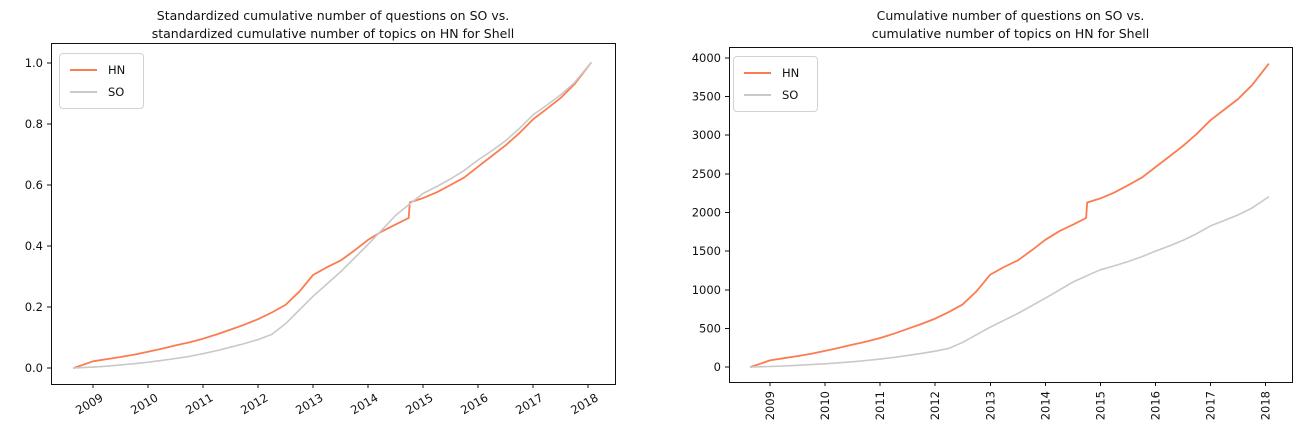 Image resolution: width=1313 pixels, height=447 pixels. What do you see at coordinates (706, 135) in the screenshot?
I see `y-tick-label: 3000` at bounding box center [706, 135].